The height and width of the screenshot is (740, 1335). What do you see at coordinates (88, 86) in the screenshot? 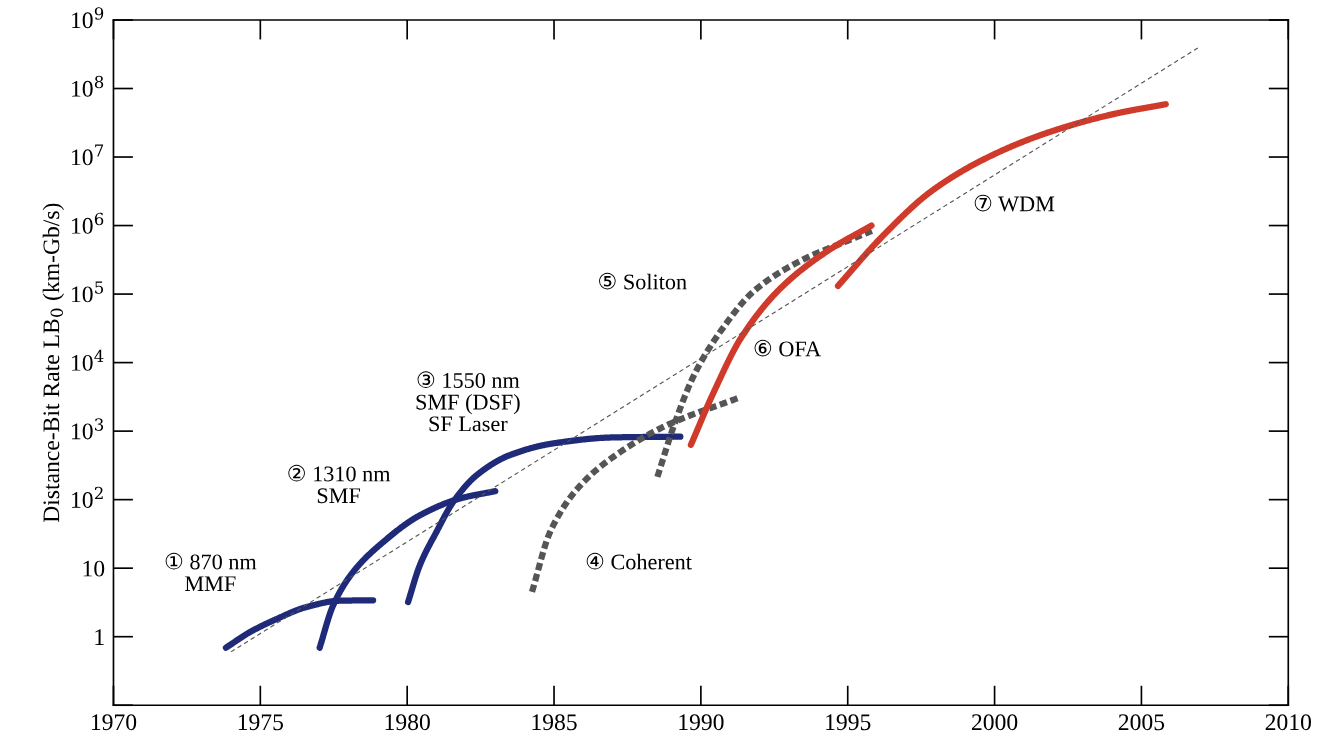
I see `y-tick-label: 10$^{8}$` at bounding box center [88, 86].